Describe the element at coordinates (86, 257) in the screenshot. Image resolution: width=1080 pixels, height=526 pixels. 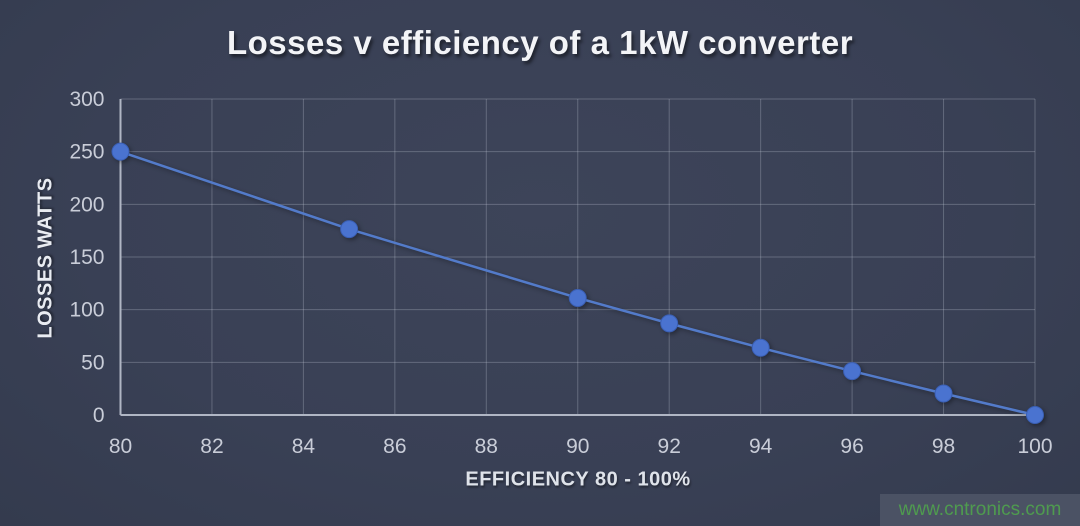
I see `y-tick-label: 150` at that location.